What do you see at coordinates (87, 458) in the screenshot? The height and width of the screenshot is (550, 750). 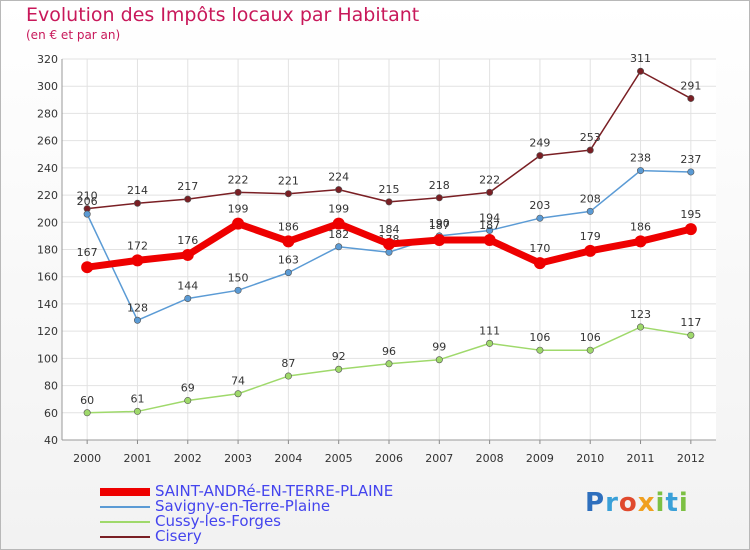 I see `x-tick-label: 2000` at bounding box center [87, 458].